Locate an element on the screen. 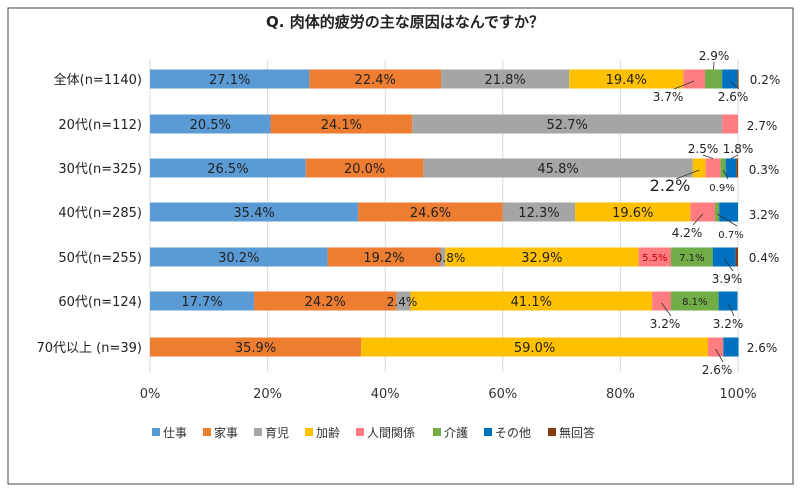  data-label: 4.2% is located at coordinates (687, 233).